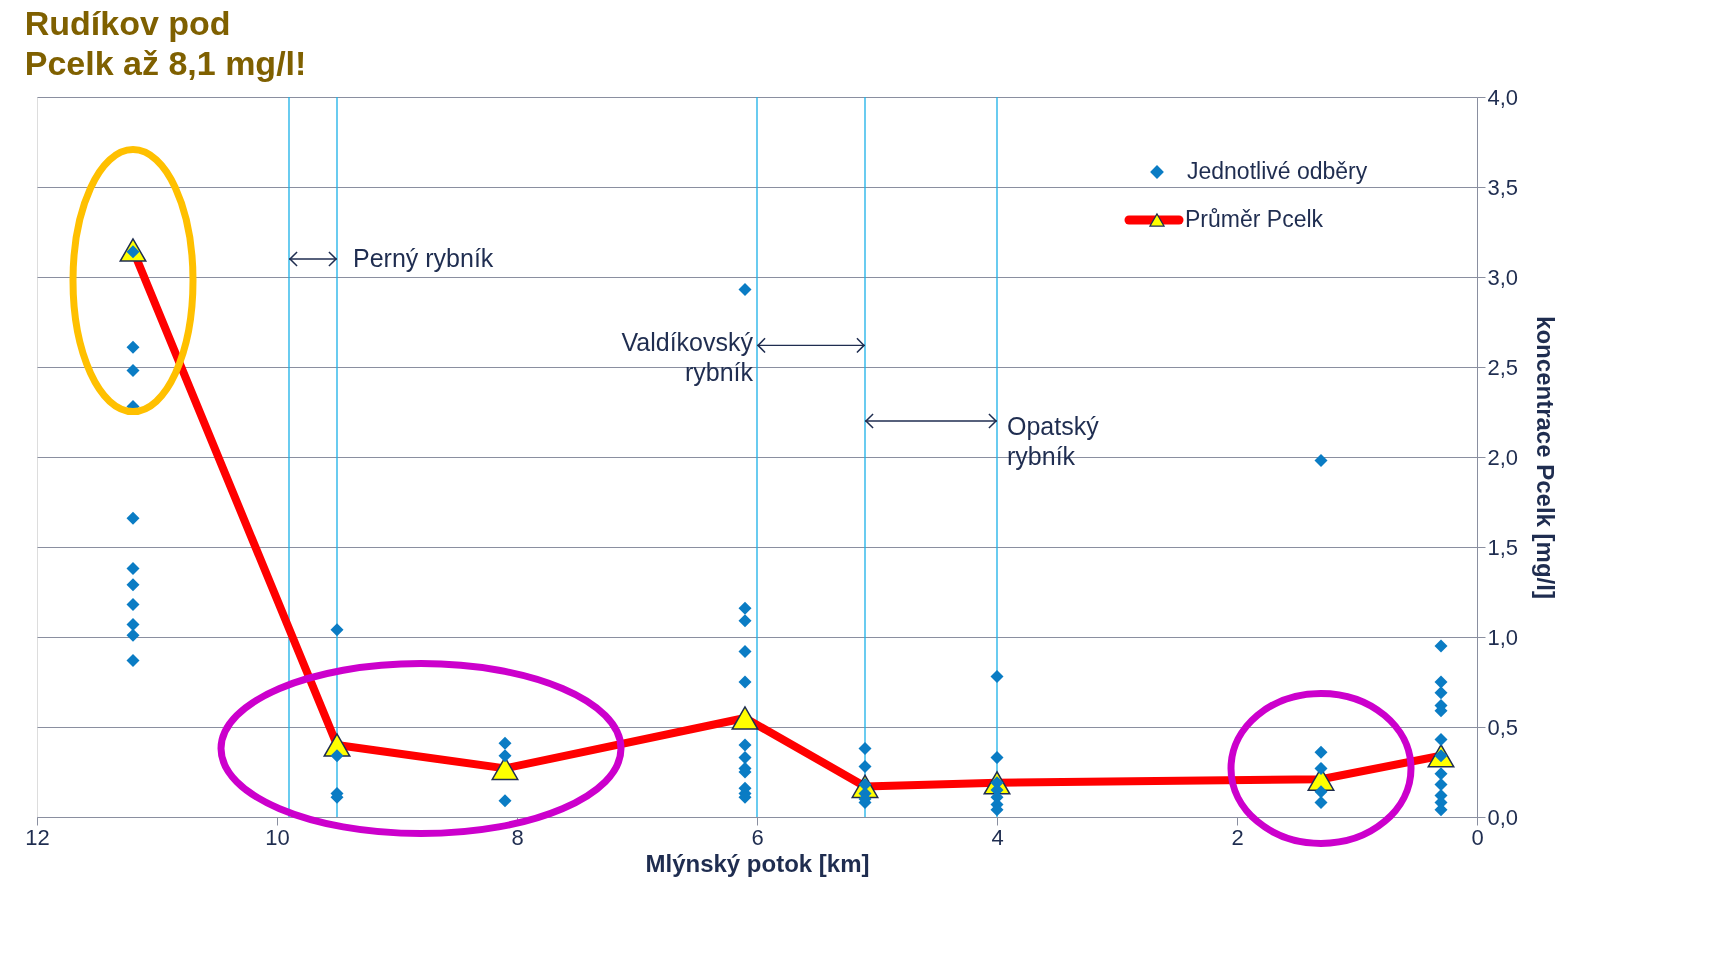  Describe the element at coordinates (997, 837) in the screenshot. I see `x-tick-label: 4` at that location.